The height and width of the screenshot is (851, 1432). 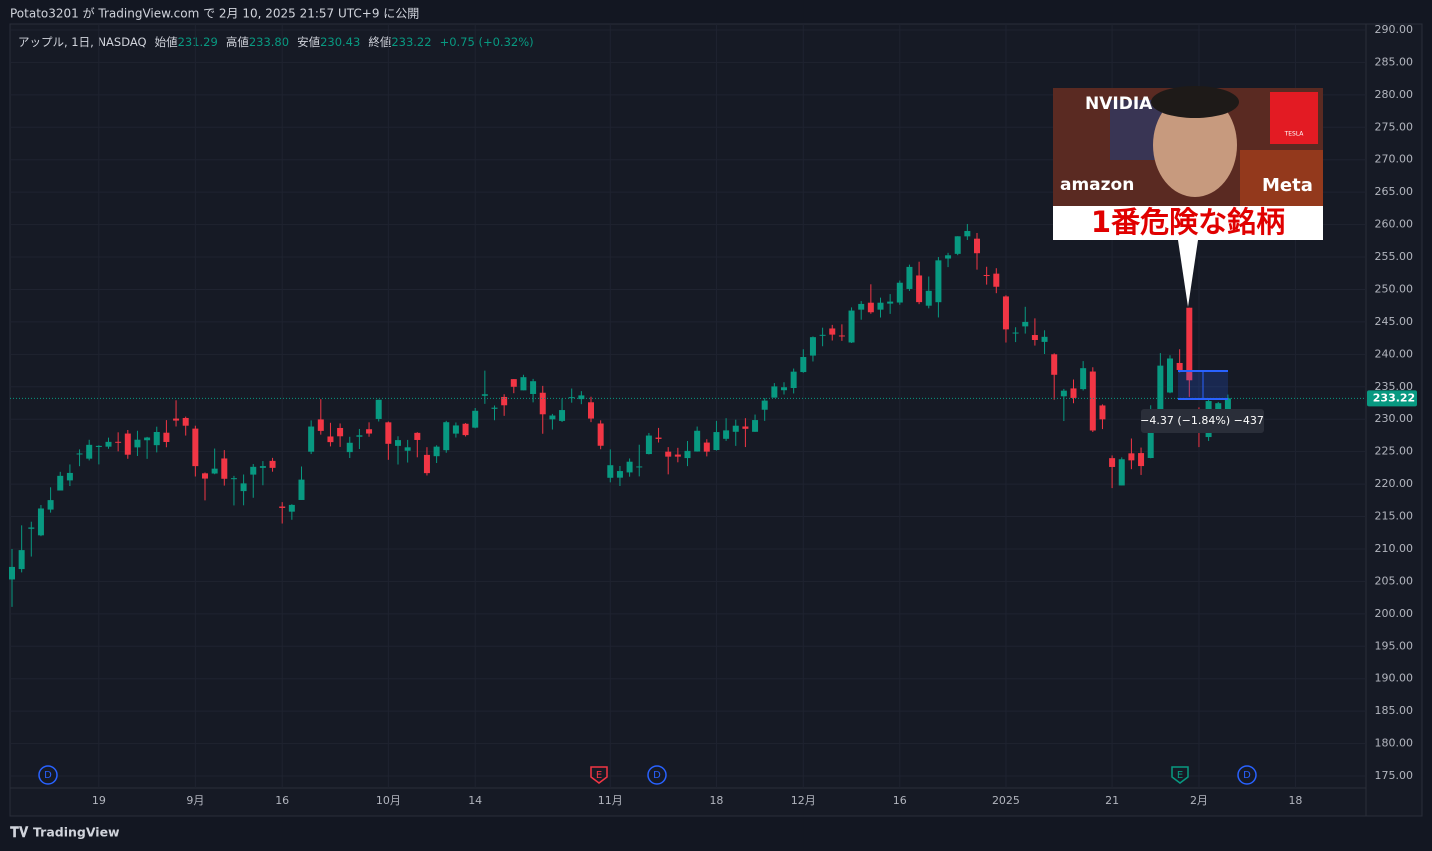 I want to click on legend-value: 230.43, so click(x=340, y=42).